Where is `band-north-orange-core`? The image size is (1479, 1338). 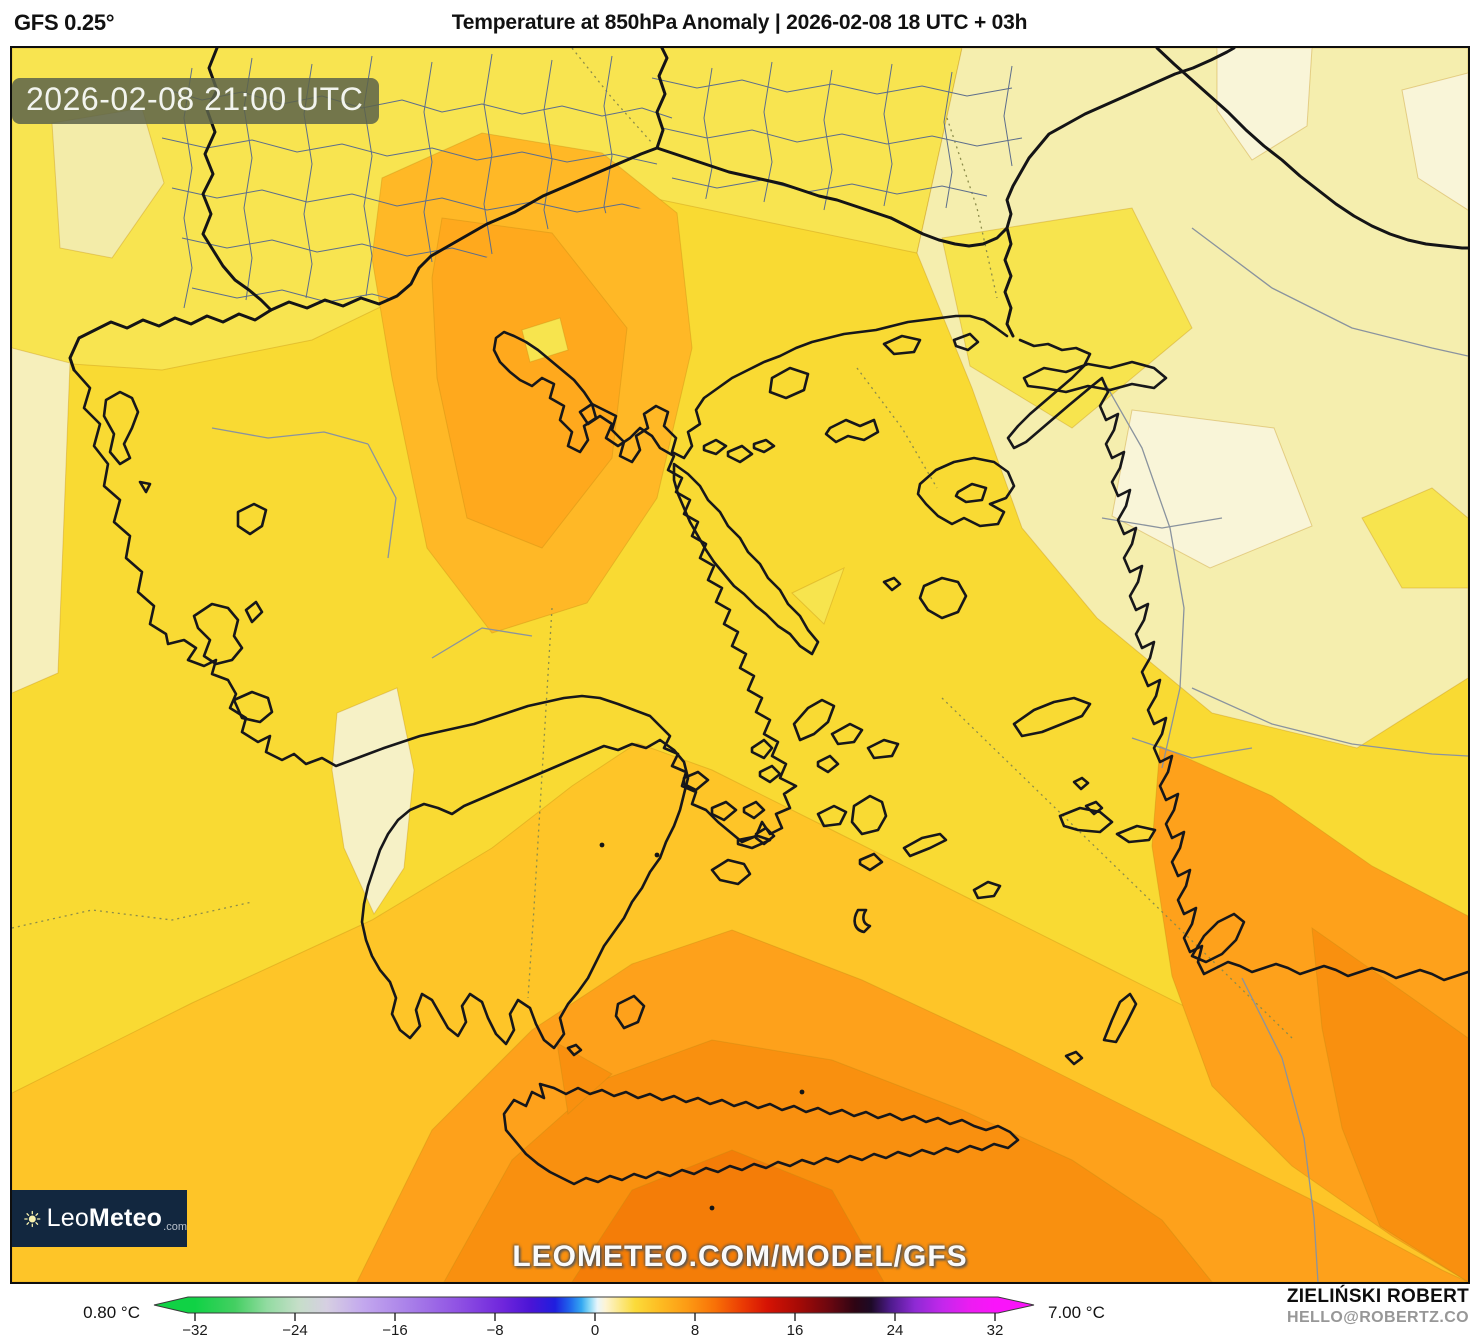
band-north-orange-core is located at coordinates (529, 383).